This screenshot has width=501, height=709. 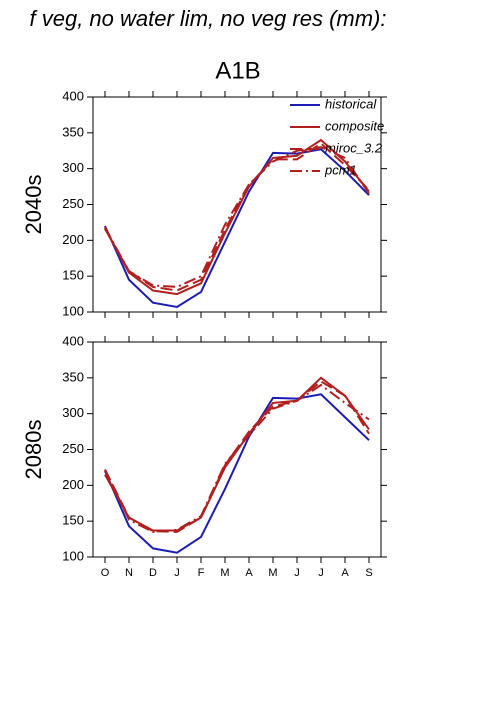 What do you see at coordinates (368, 573) in the screenshot?
I see `x-tick-label: S` at bounding box center [368, 573].